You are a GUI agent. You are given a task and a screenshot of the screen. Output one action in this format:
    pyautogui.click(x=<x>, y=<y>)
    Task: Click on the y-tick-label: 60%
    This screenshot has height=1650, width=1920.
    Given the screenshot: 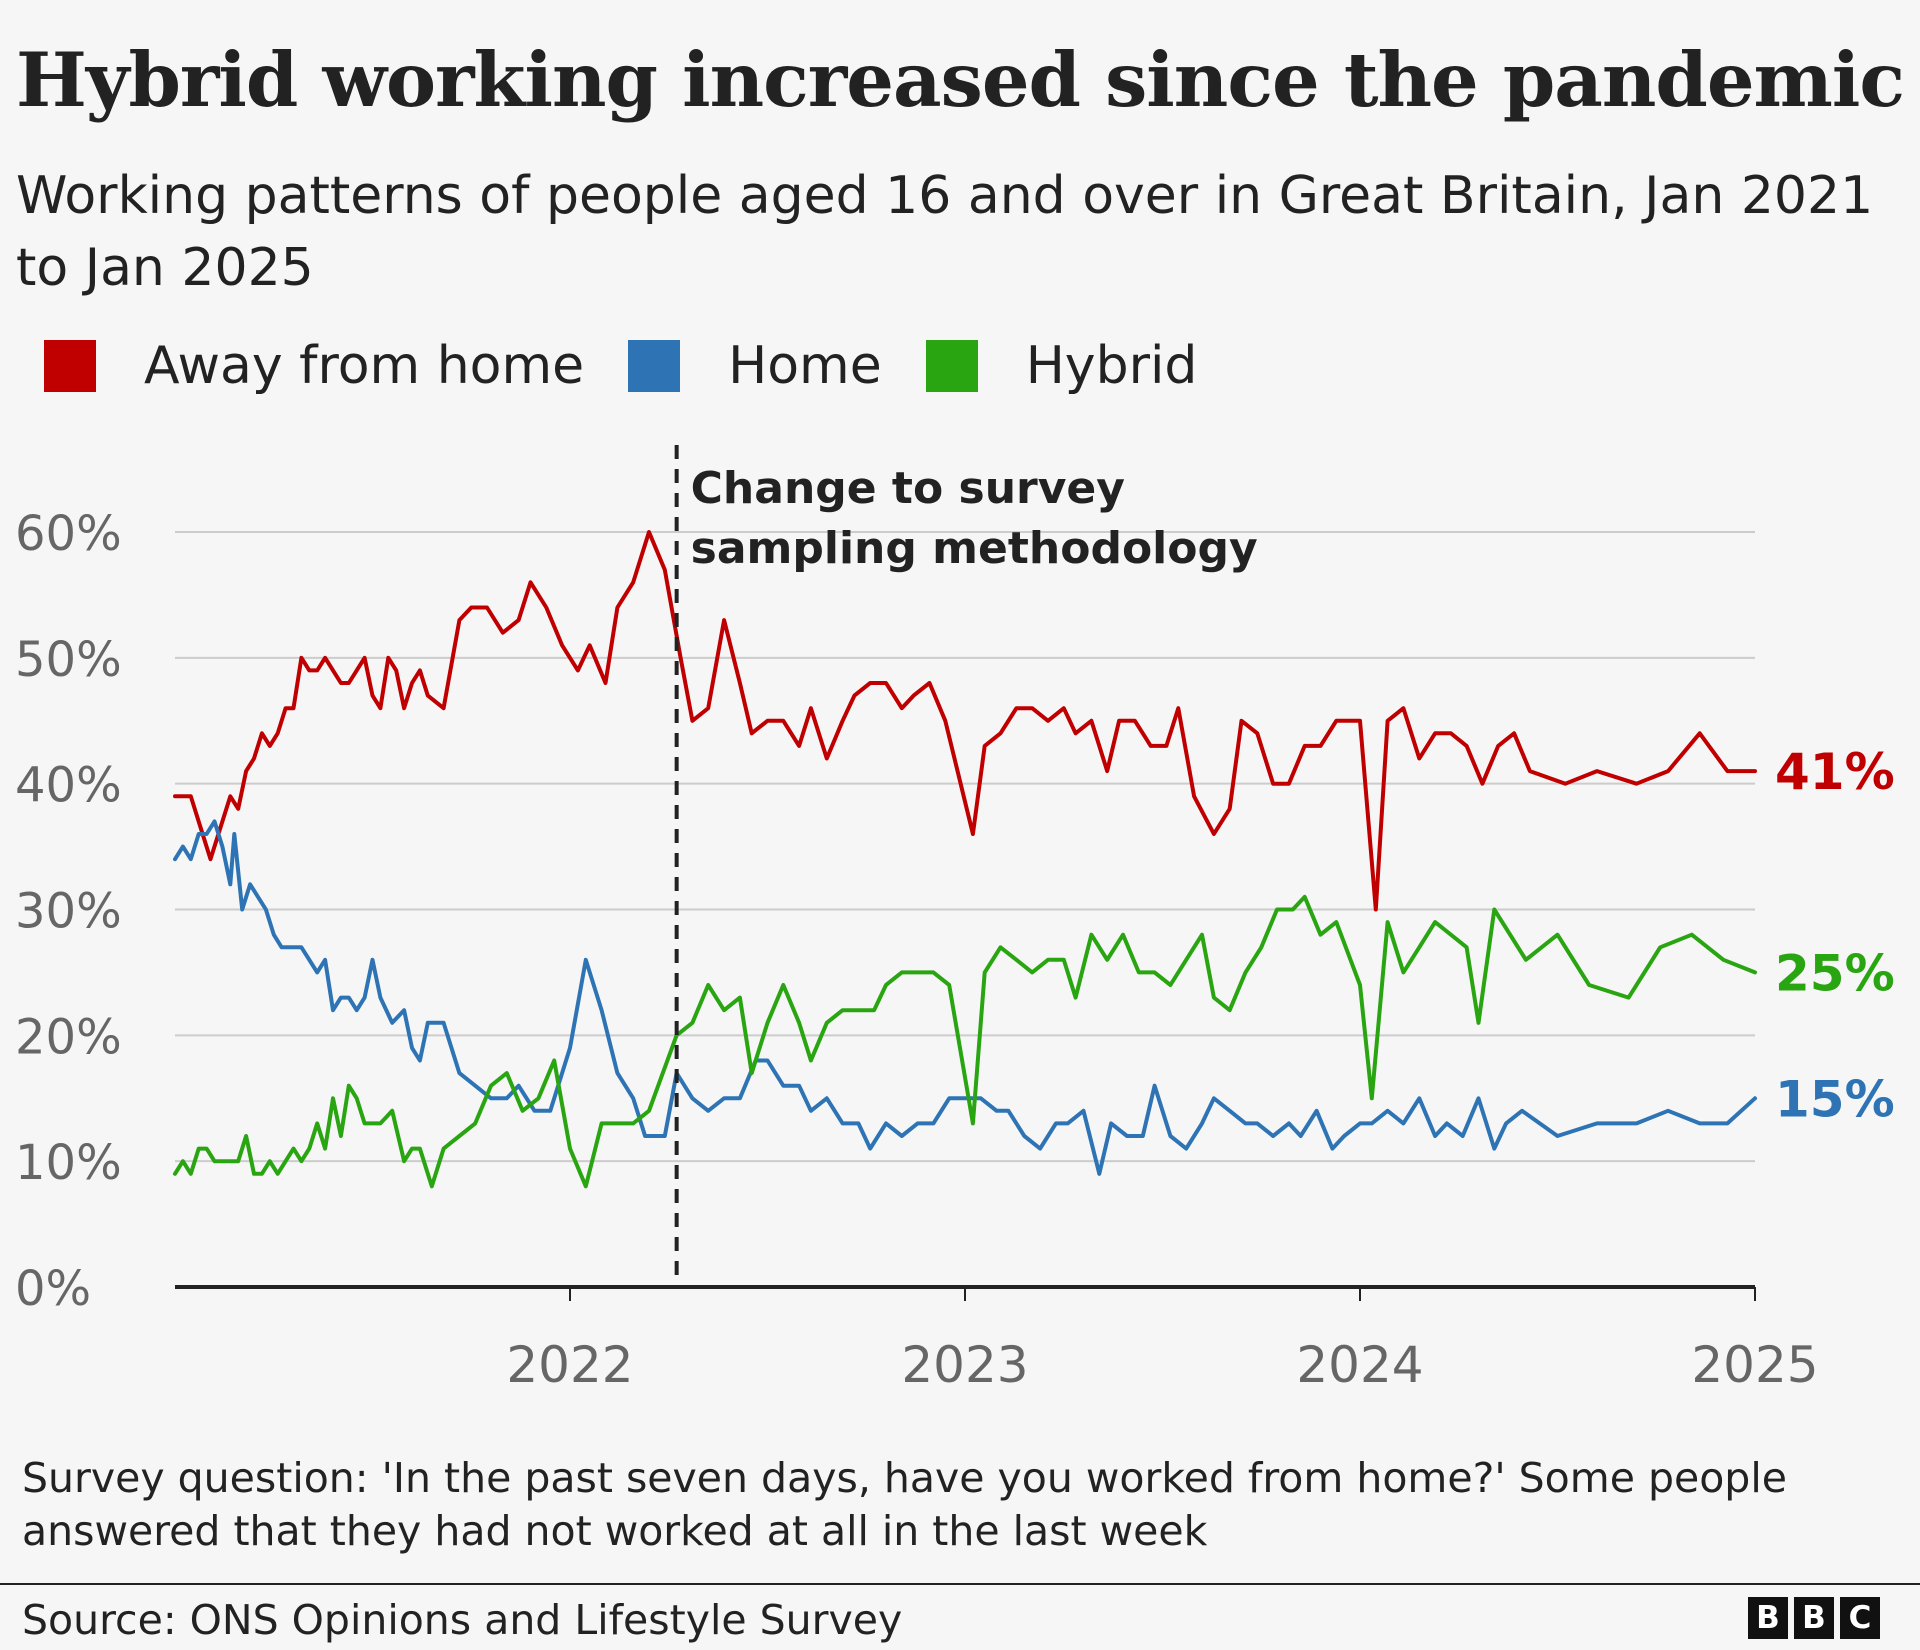 What is the action you would take?
    pyautogui.click(x=68, y=534)
    